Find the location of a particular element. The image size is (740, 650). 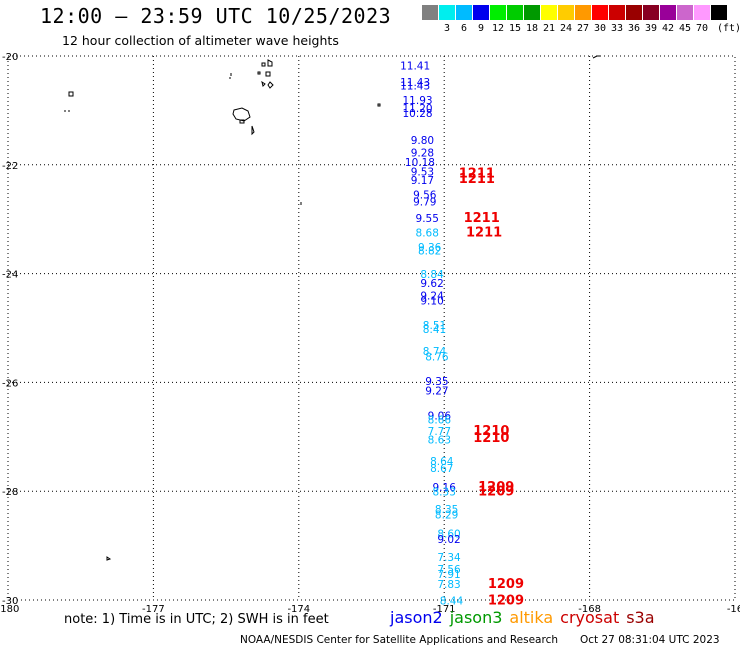

wave-height-label: 9.02 is located at coordinates (448, 540).